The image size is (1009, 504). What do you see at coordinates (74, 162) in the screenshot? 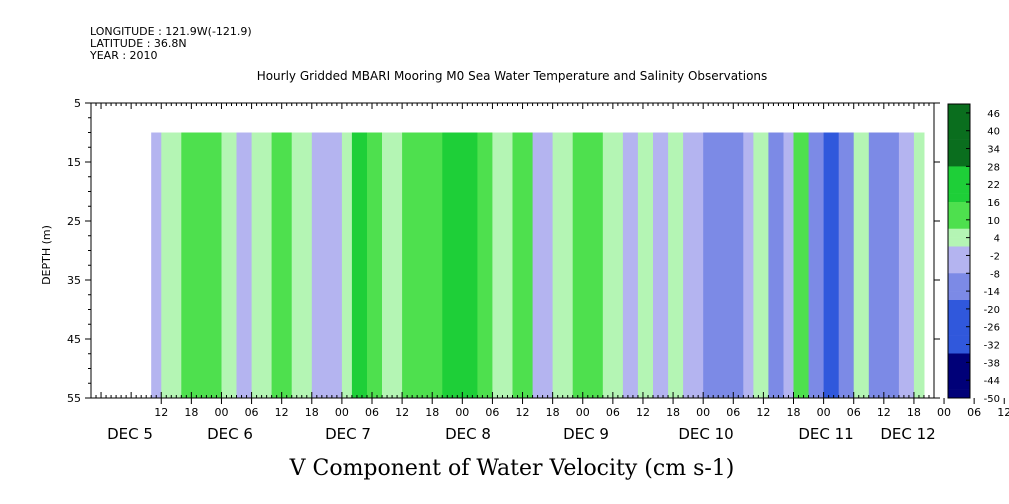
I see `y-tick-label: 15` at bounding box center [74, 162].